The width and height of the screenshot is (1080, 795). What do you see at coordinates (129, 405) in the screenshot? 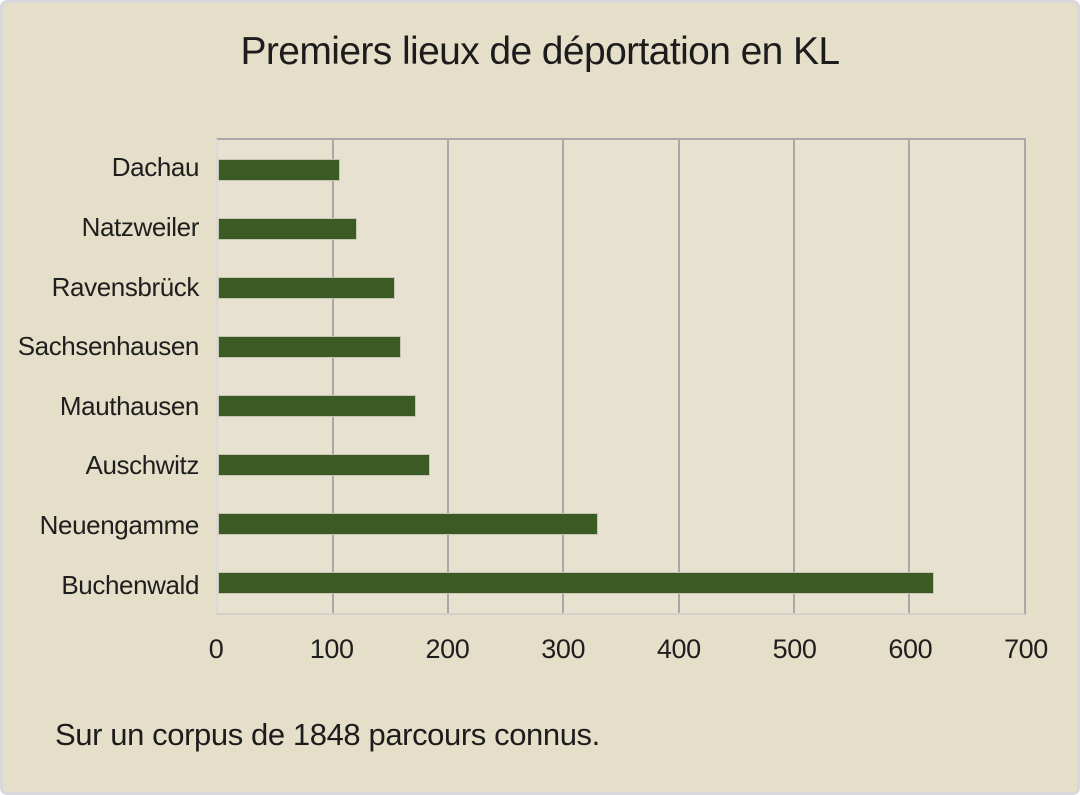
I see `category-label: Mauthausen` at bounding box center [129, 405].